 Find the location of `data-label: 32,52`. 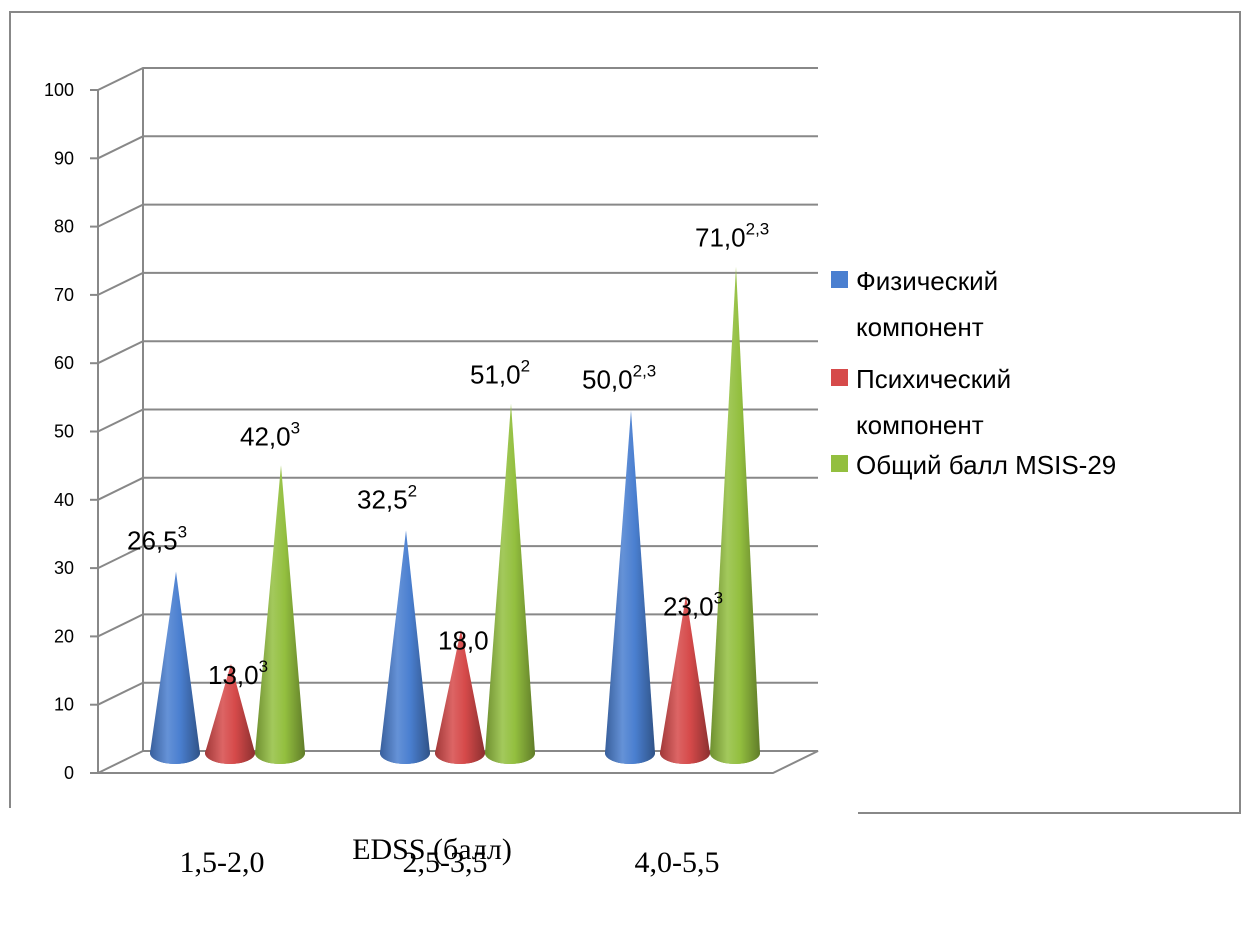

data-label: 32,52 is located at coordinates (387, 497).